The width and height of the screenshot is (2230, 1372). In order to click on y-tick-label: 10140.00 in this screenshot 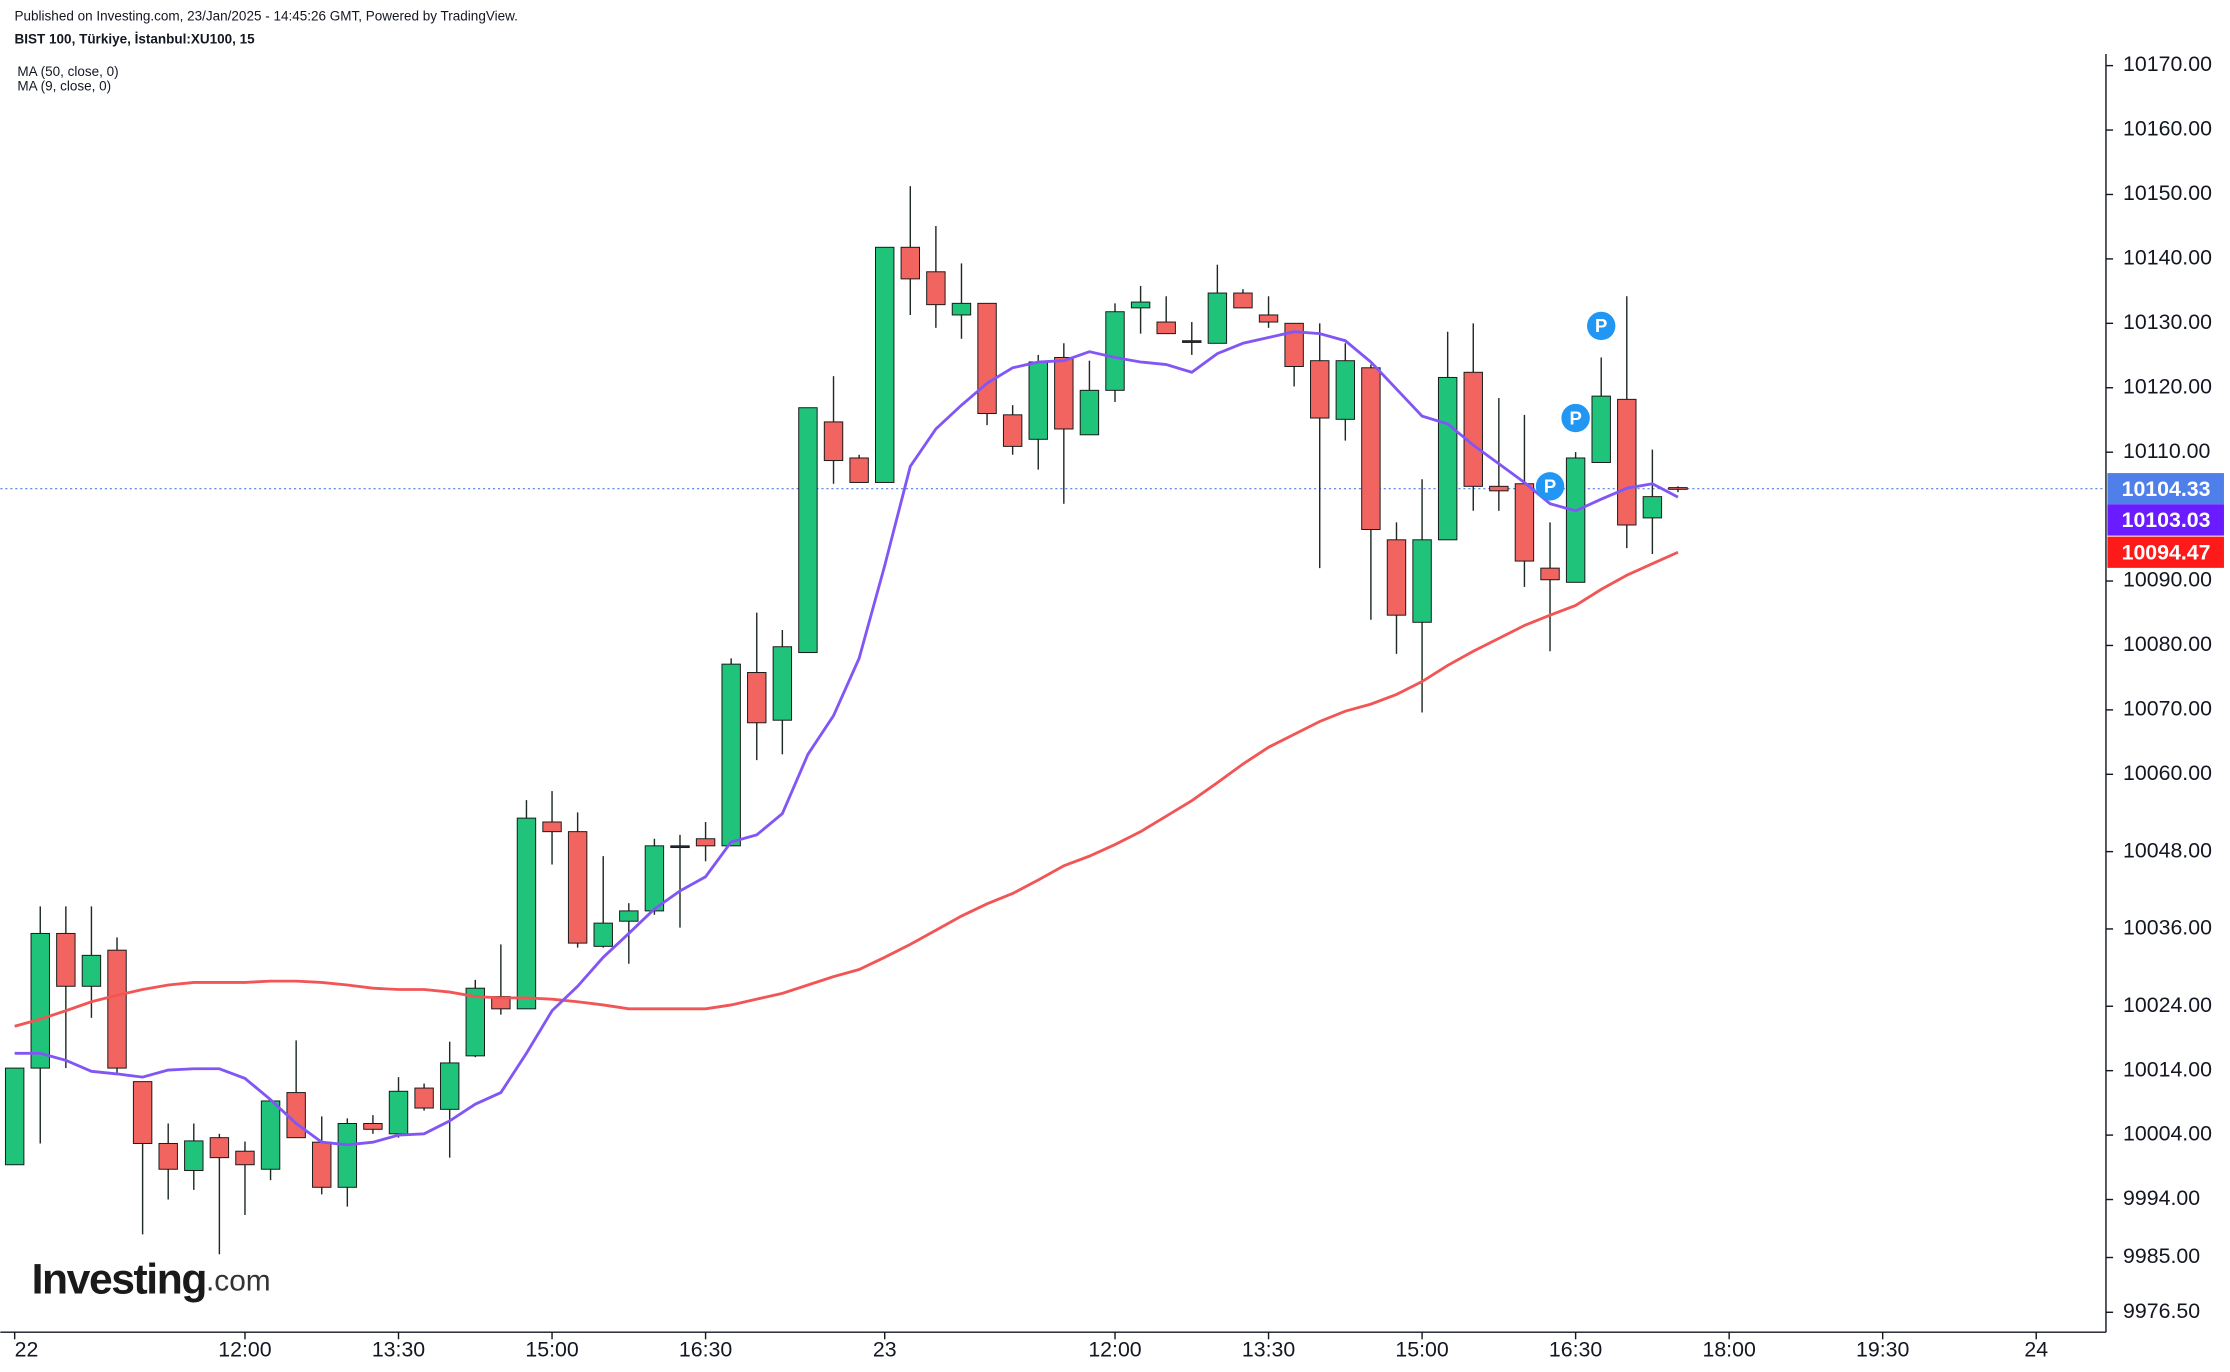, I will do `click(2167, 258)`.